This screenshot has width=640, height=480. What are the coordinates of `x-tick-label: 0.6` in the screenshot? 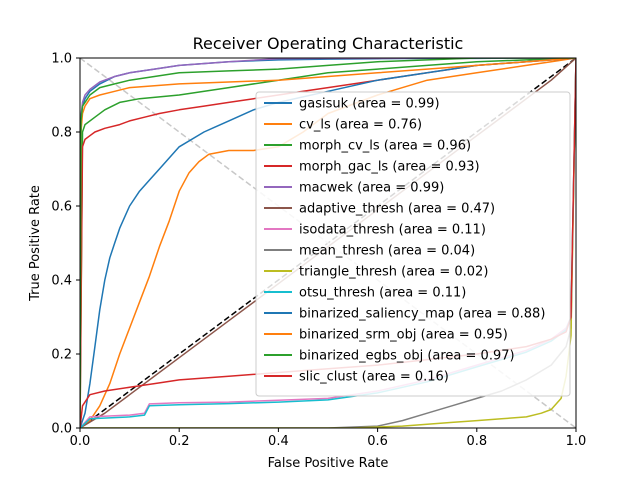 It's located at (377, 441).